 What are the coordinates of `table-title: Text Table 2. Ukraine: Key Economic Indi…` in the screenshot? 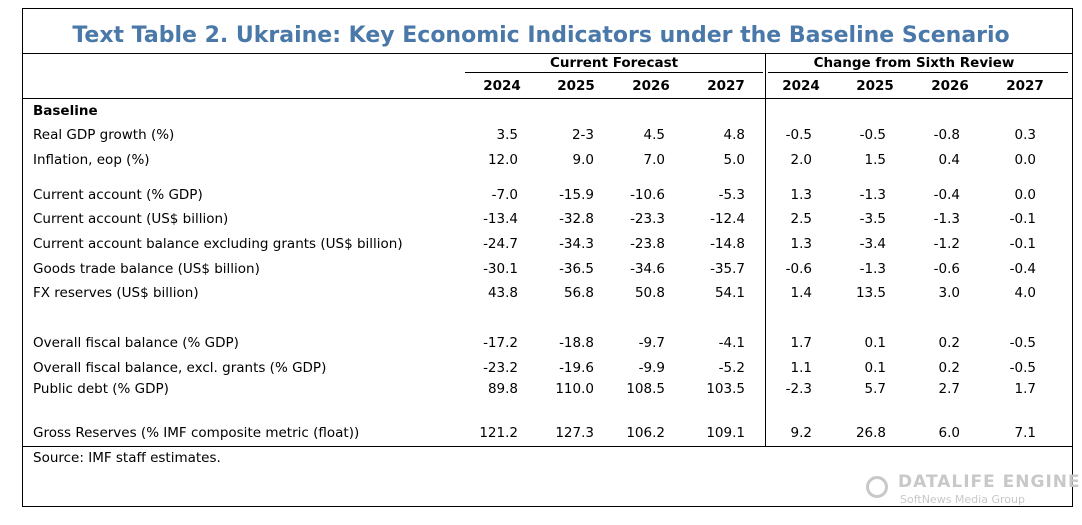 It's located at (541, 35).